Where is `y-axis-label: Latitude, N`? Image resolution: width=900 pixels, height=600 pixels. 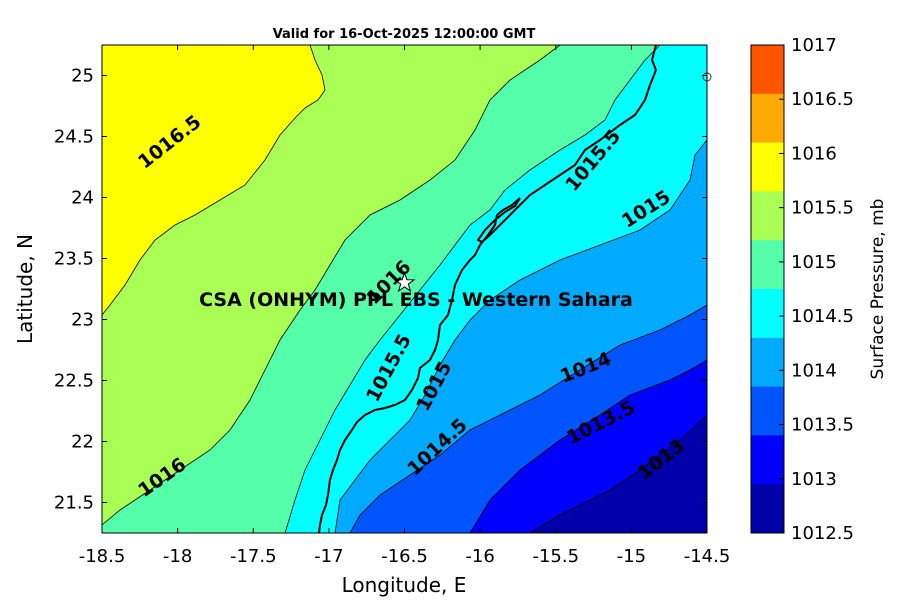 y-axis-label: Latitude, N is located at coordinates (25, 289).